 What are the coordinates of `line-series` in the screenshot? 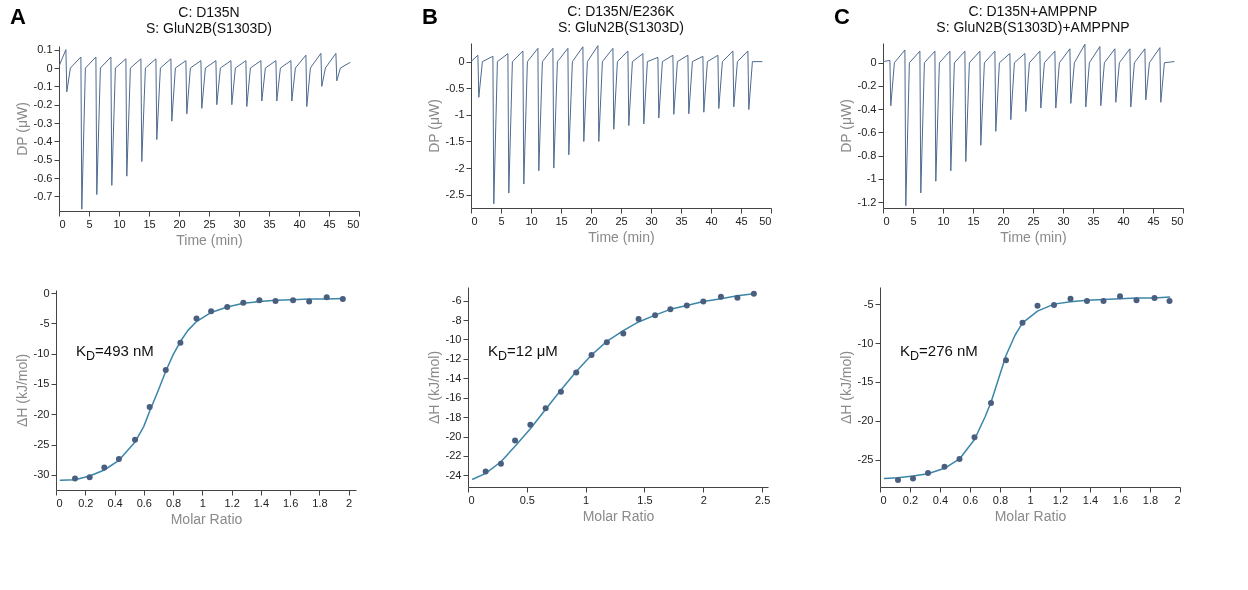 It's located at (617, 125).